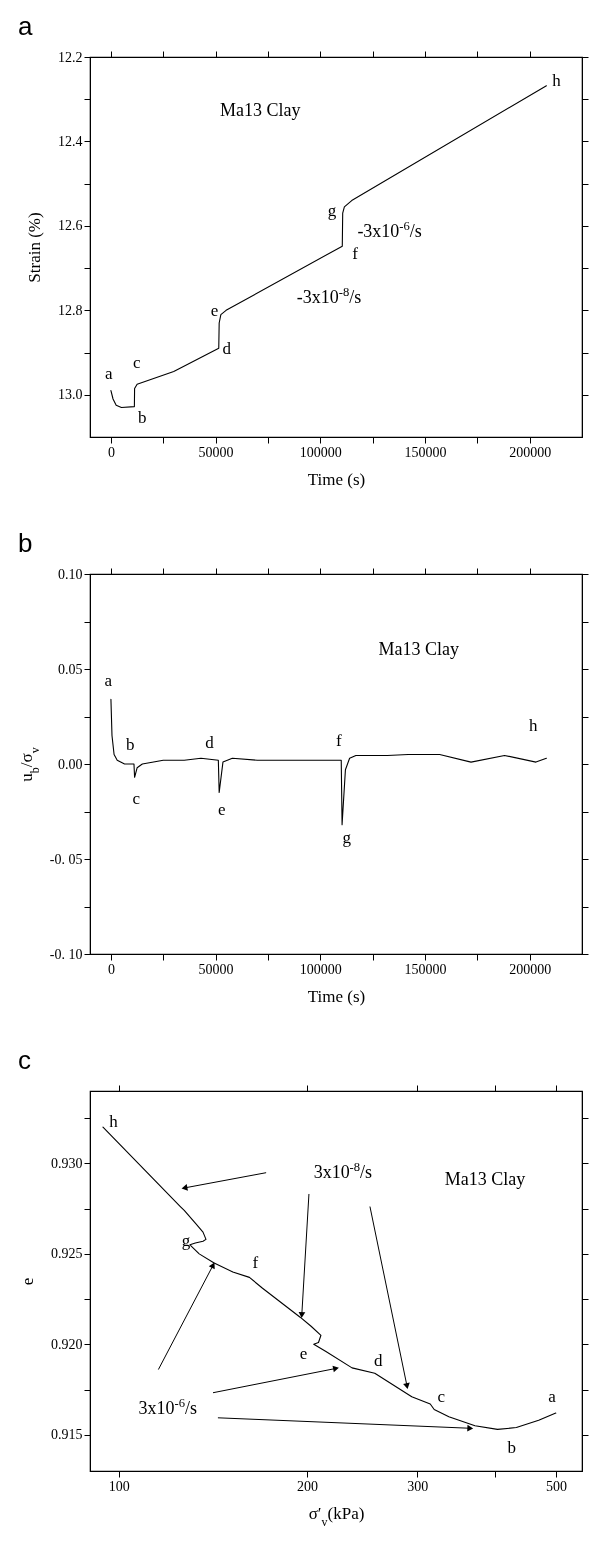 Image resolution: width=611 pixels, height=1549 pixels. What do you see at coordinates (167, 1407) in the screenshot?
I see `annotation: 3x10$^{-6}$/s` at bounding box center [167, 1407].